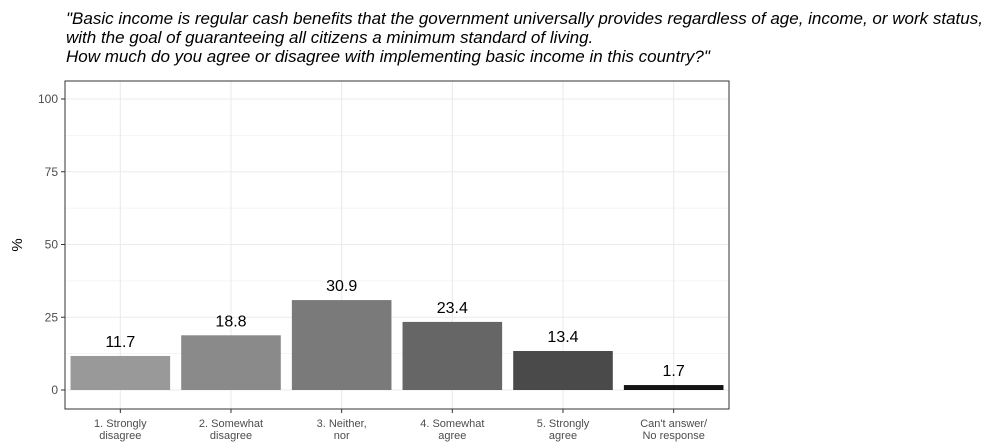  Describe the element at coordinates (230, 321) in the screenshot. I see `data-label: 18.8` at that location.